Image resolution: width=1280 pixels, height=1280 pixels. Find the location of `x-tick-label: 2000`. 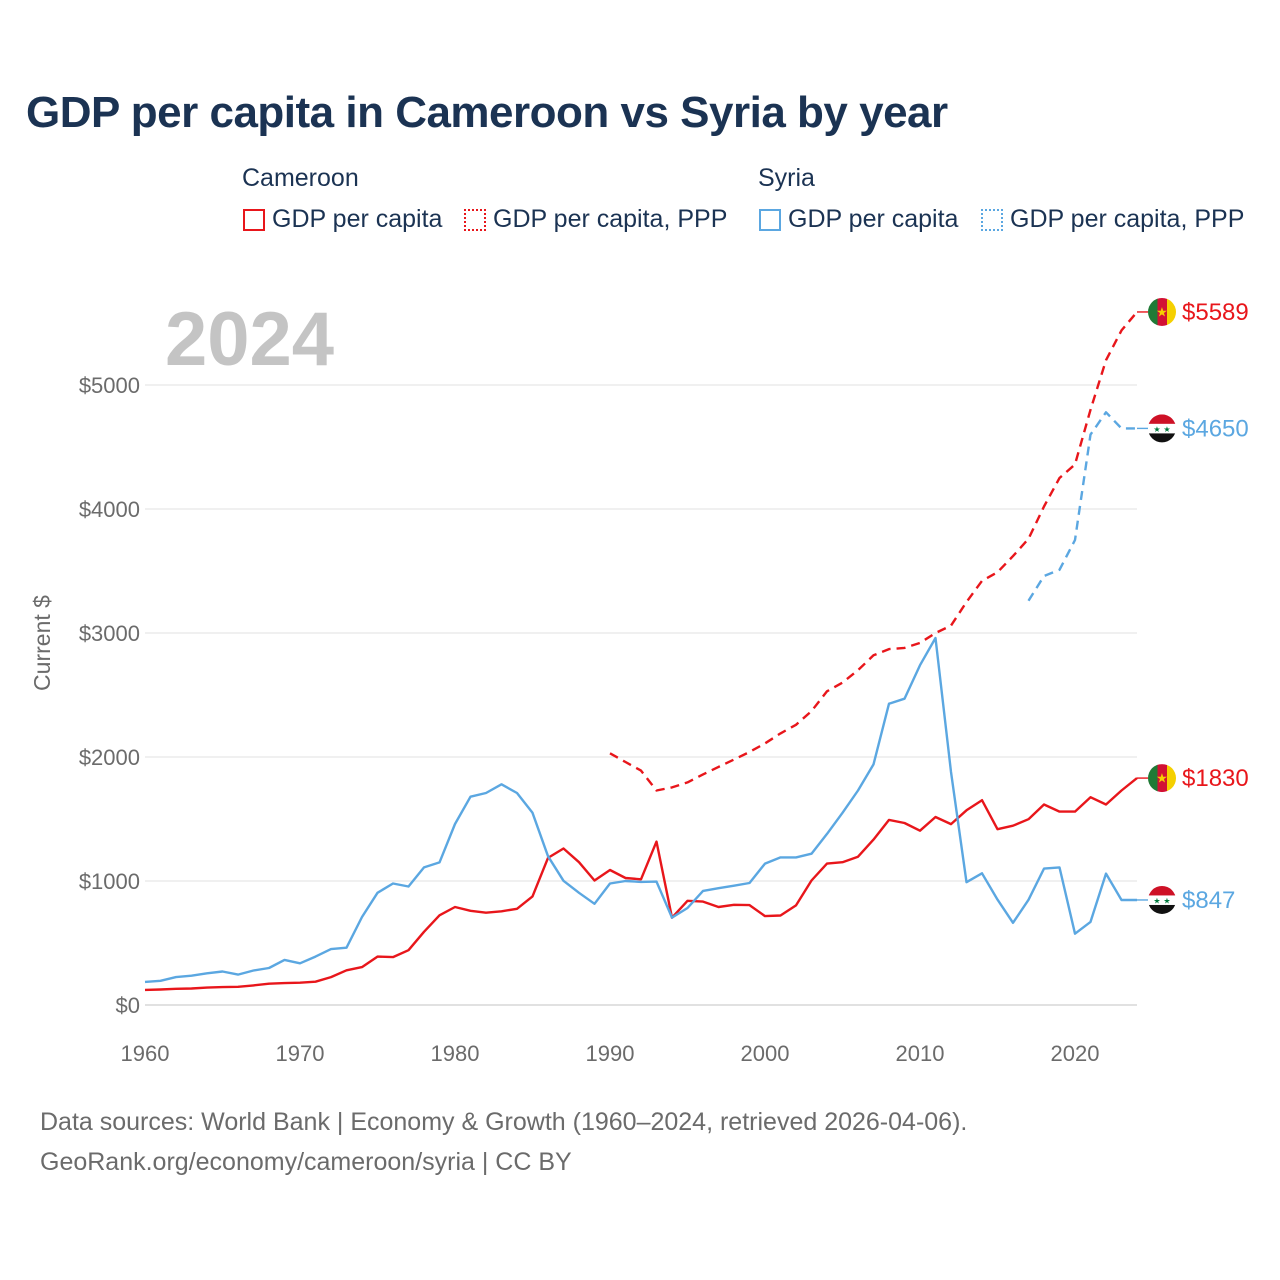

x-tick-label: 2000 is located at coordinates (765, 1053).